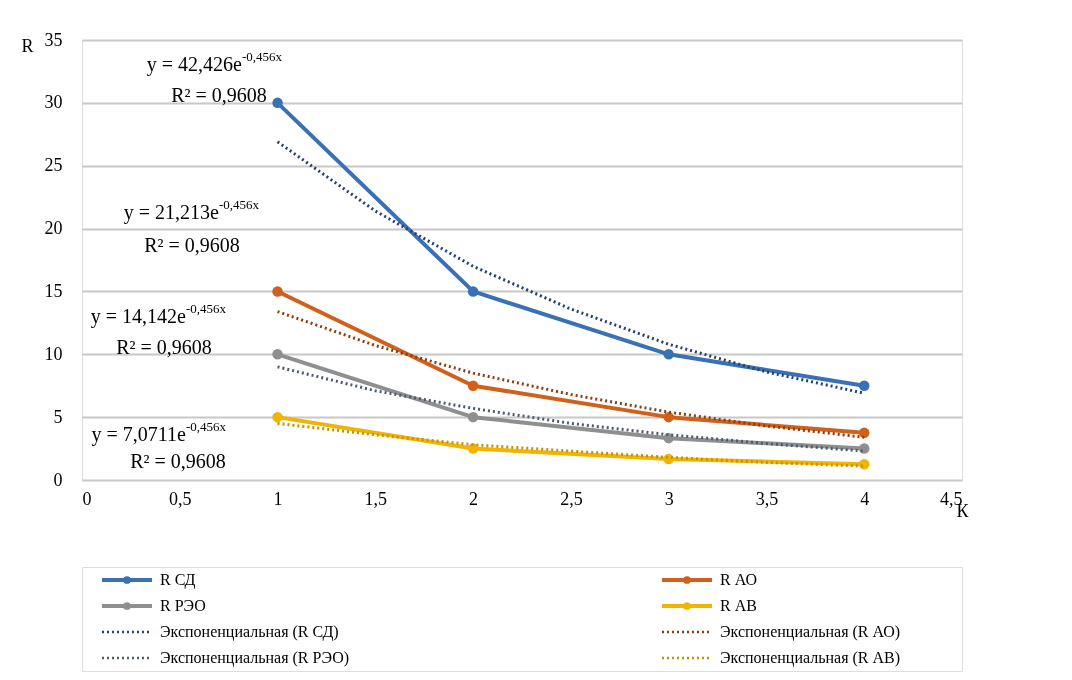 The height and width of the screenshot is (680, 1072). I want to click on x-tick-label: 1,5, so click(376, 498).